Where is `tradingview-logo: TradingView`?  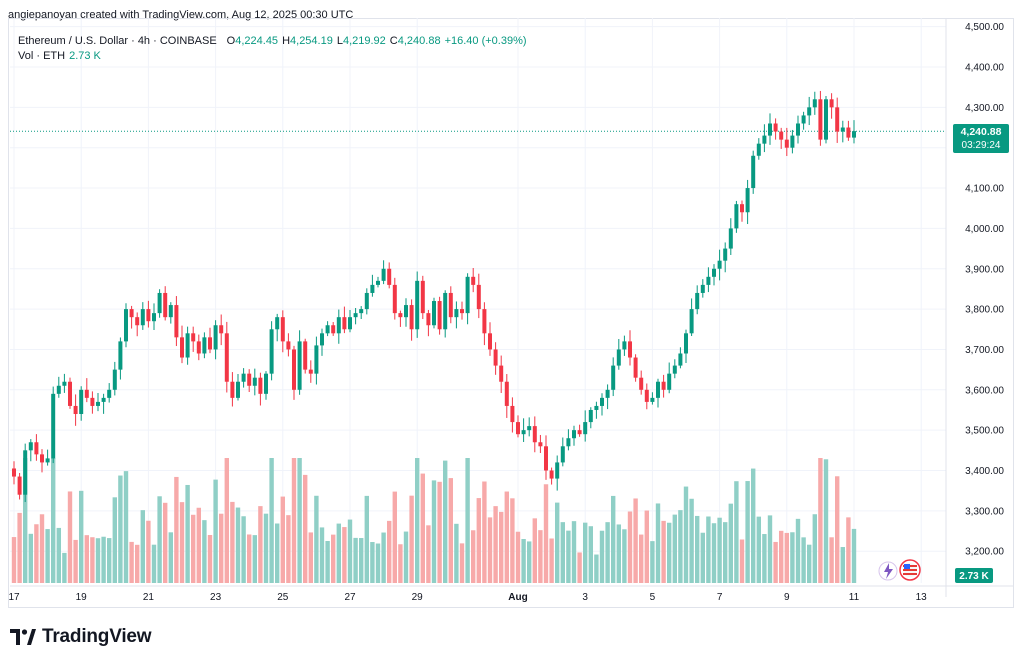 tradingview-logo: TradingView is located at coordinates (81, 637).